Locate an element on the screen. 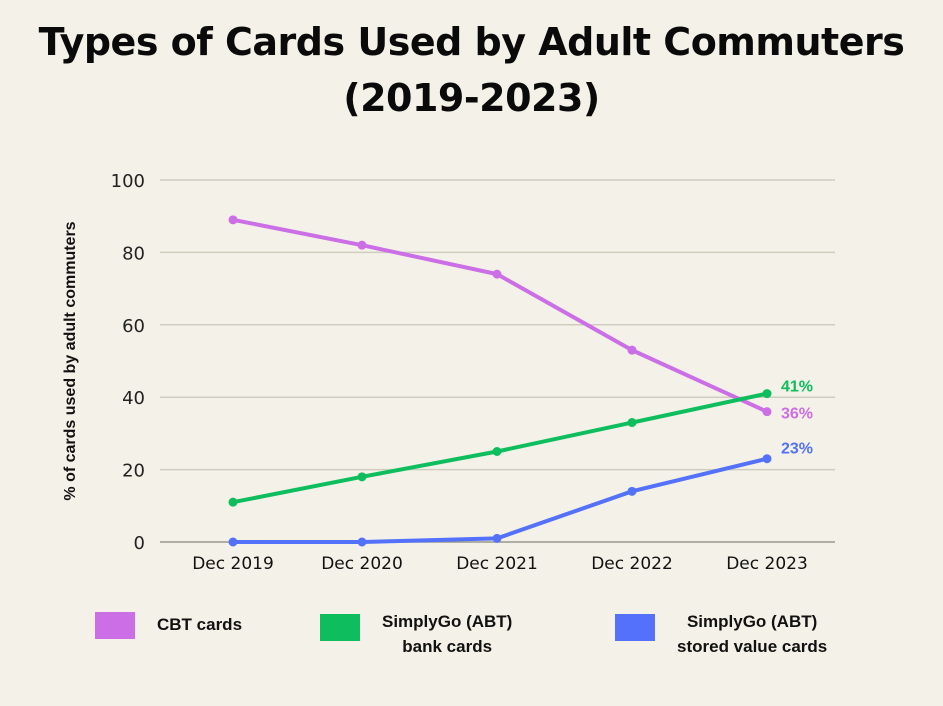  legend-item-cbt: CBT cards is located at coordinates (168, 625).